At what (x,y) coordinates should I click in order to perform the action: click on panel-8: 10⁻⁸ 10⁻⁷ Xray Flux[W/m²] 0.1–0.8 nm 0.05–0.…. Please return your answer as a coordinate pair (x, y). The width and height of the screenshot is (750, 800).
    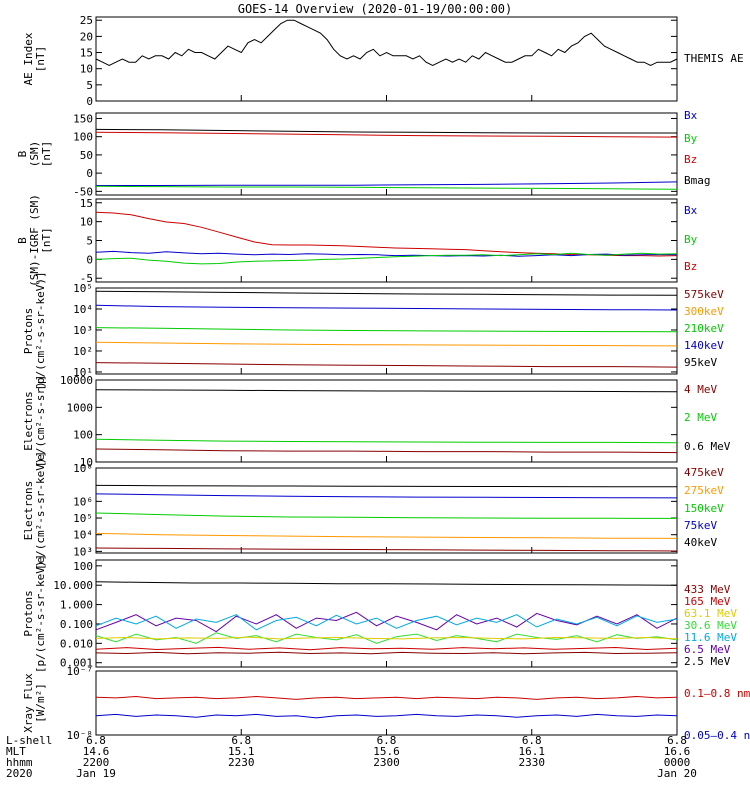
    Looking at the image, I should click on (386, 703).